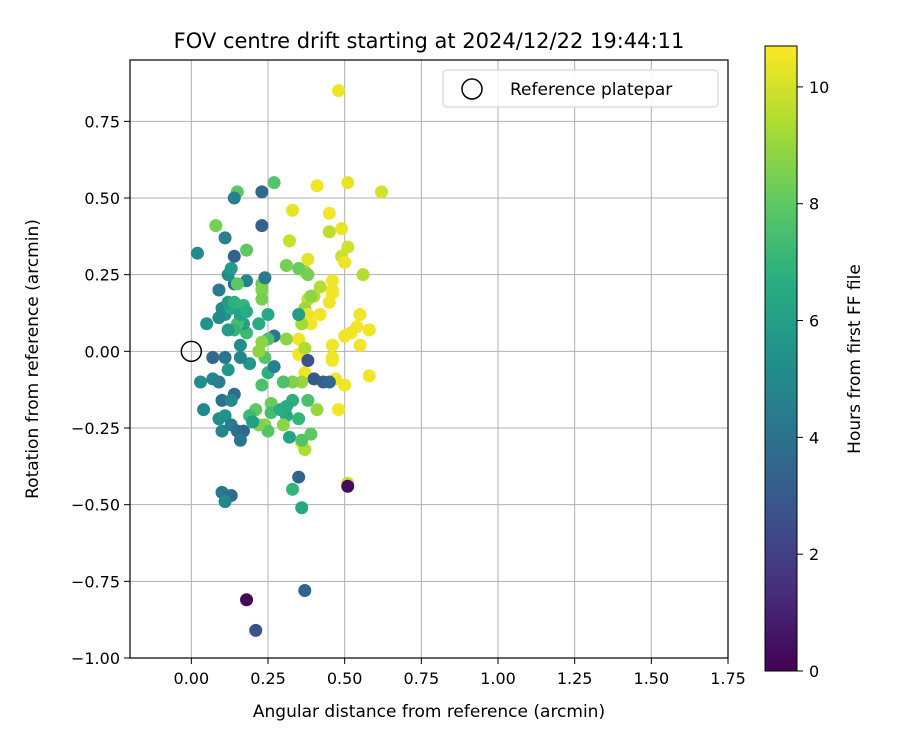 The width and height of the screenshot is (900, 750). What do you see at coordinates (95, 505) in the screenshot?
I see `y-tick-label: −0.50` at bounding box center [95, 505].